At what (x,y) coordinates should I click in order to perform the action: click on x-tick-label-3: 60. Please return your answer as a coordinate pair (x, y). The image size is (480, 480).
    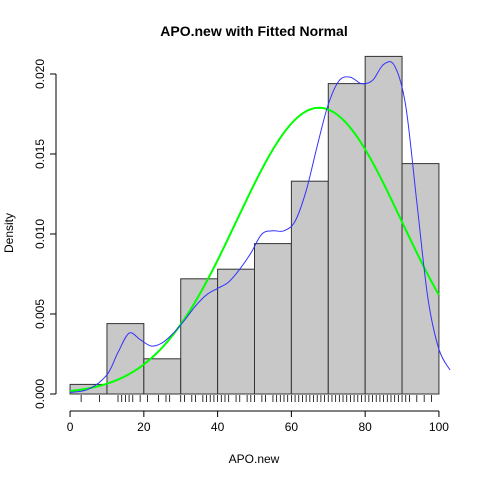
    Looking at the image, I should click on (292, 427).